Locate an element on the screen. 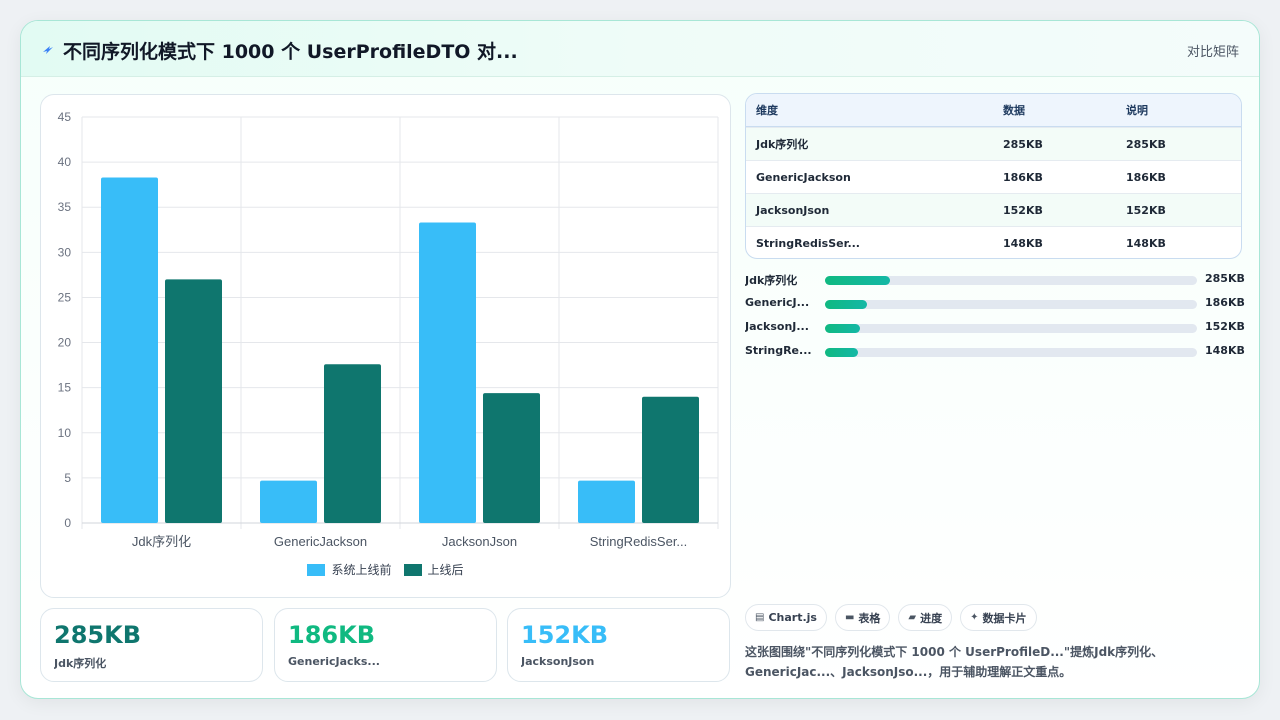  y-tick-label: 35 is located at coordinates (65, 207).